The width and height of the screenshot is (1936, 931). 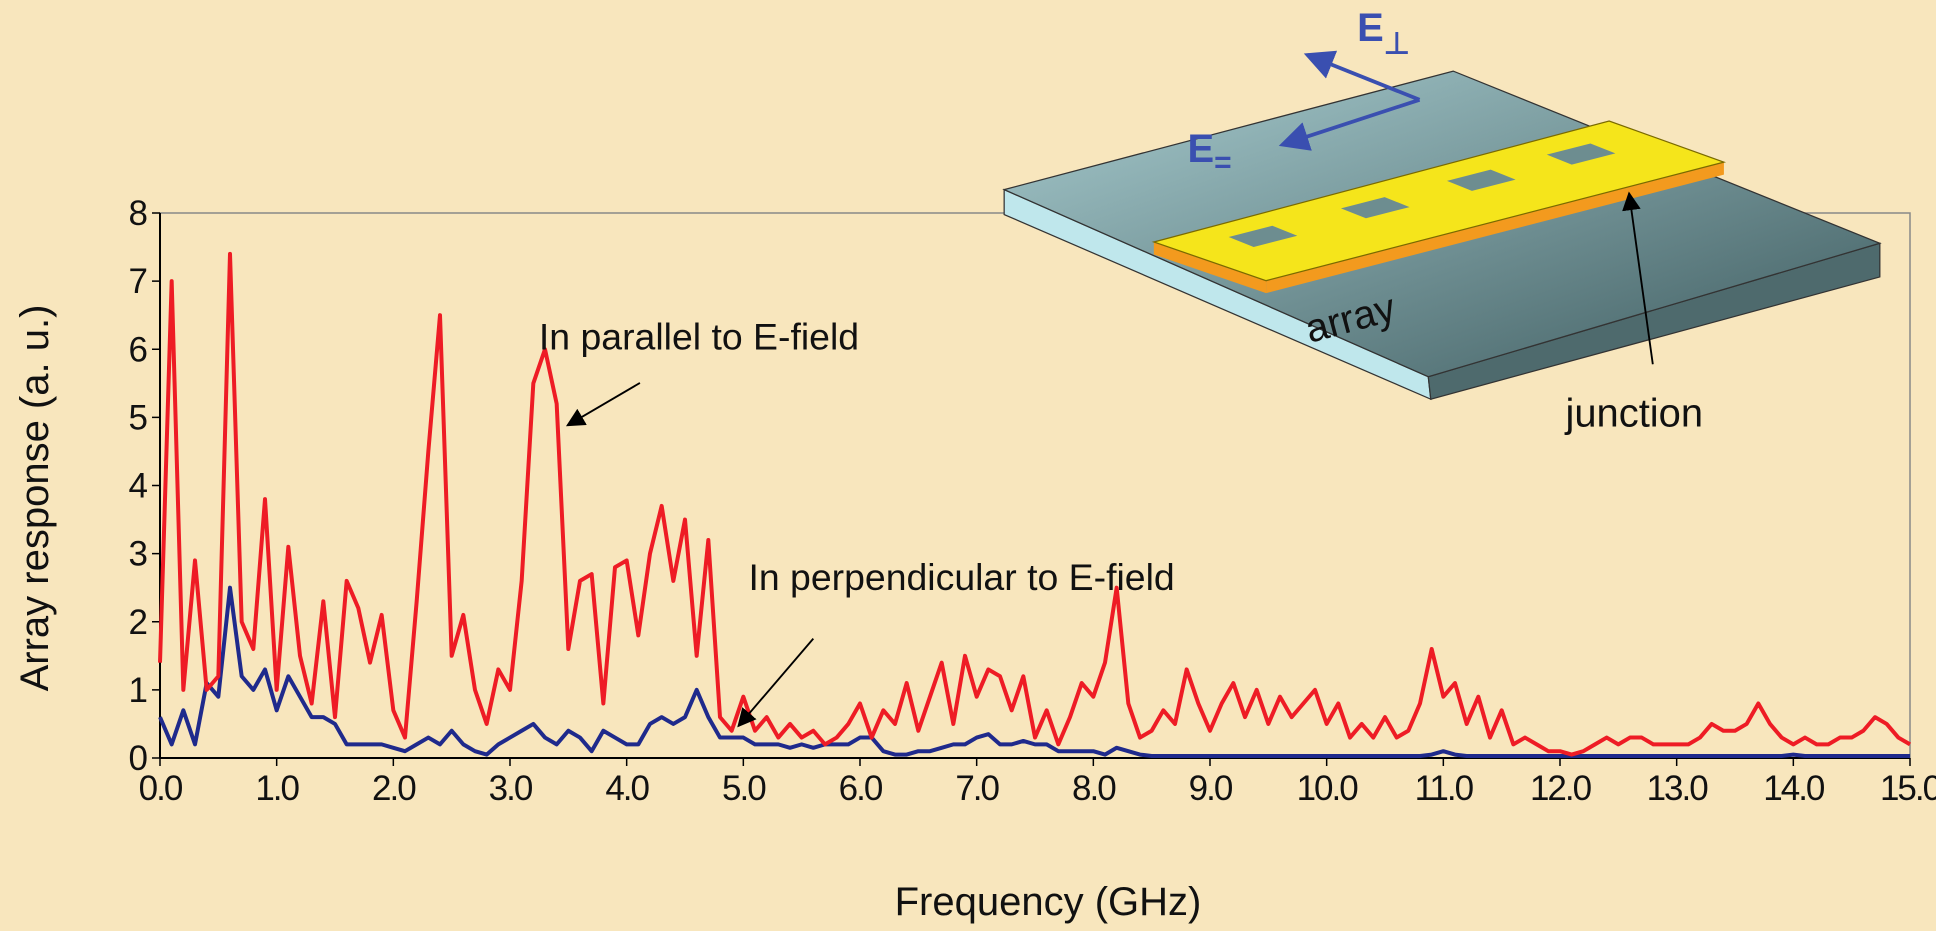 I want to click on e-par-arrow, so click(x=1349, y=124).